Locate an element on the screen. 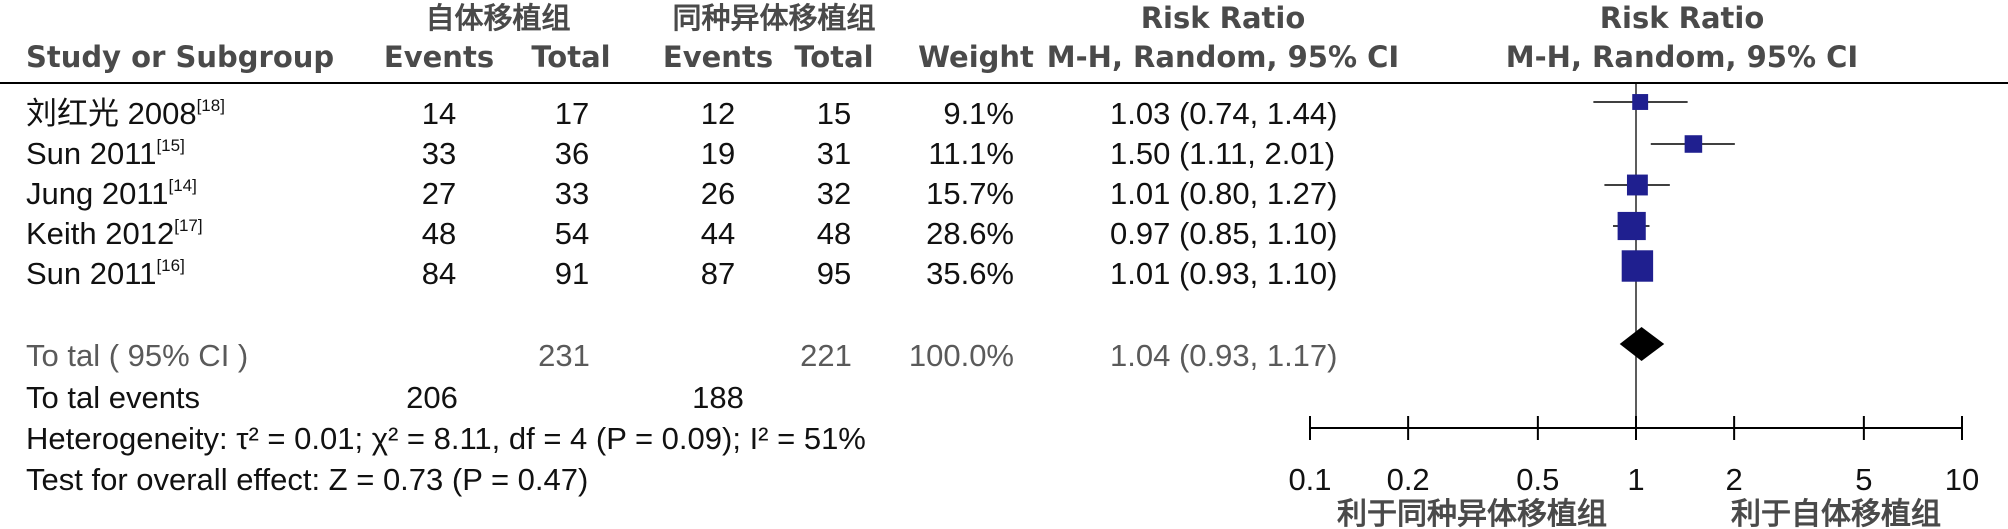 This screenshot has width=2008, height=529. total-allo-cell: 32 is located at coordinates (834, 193).